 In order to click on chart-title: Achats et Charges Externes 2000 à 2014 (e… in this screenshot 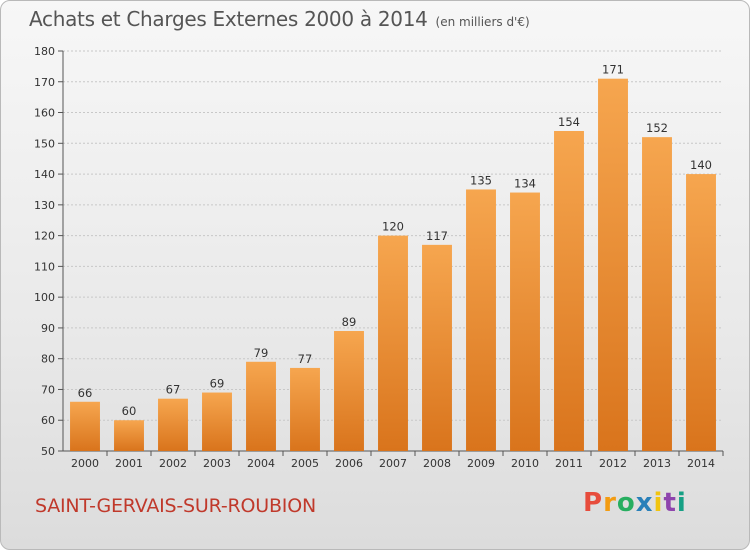, I will do `click(279, 19)`.